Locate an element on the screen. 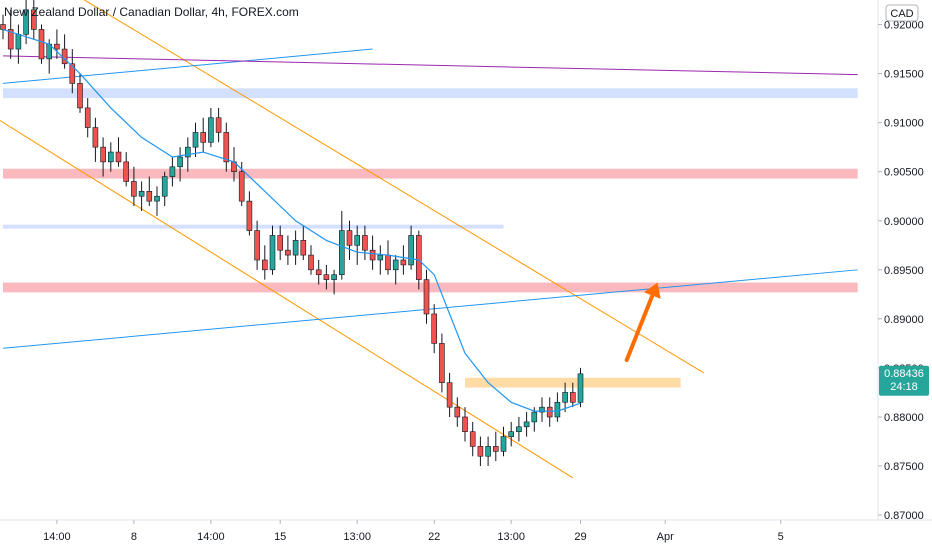 The image size is (932, 550). price-tick-label: 0.91000 is located at coordinates (904, 124).